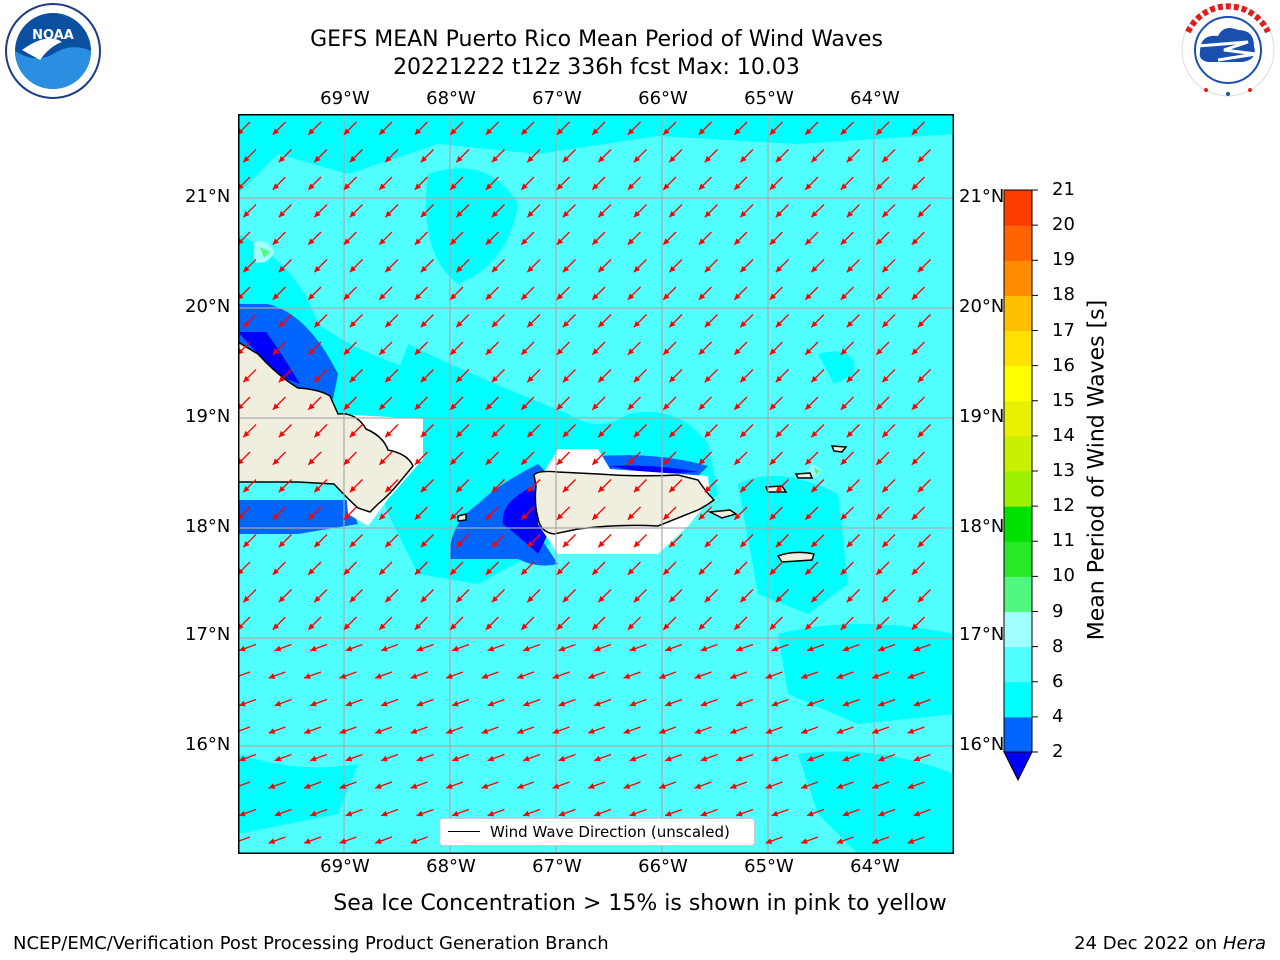 This screenshot has width=1280, height=960. I want to click on mona-island, so click(462, 517).